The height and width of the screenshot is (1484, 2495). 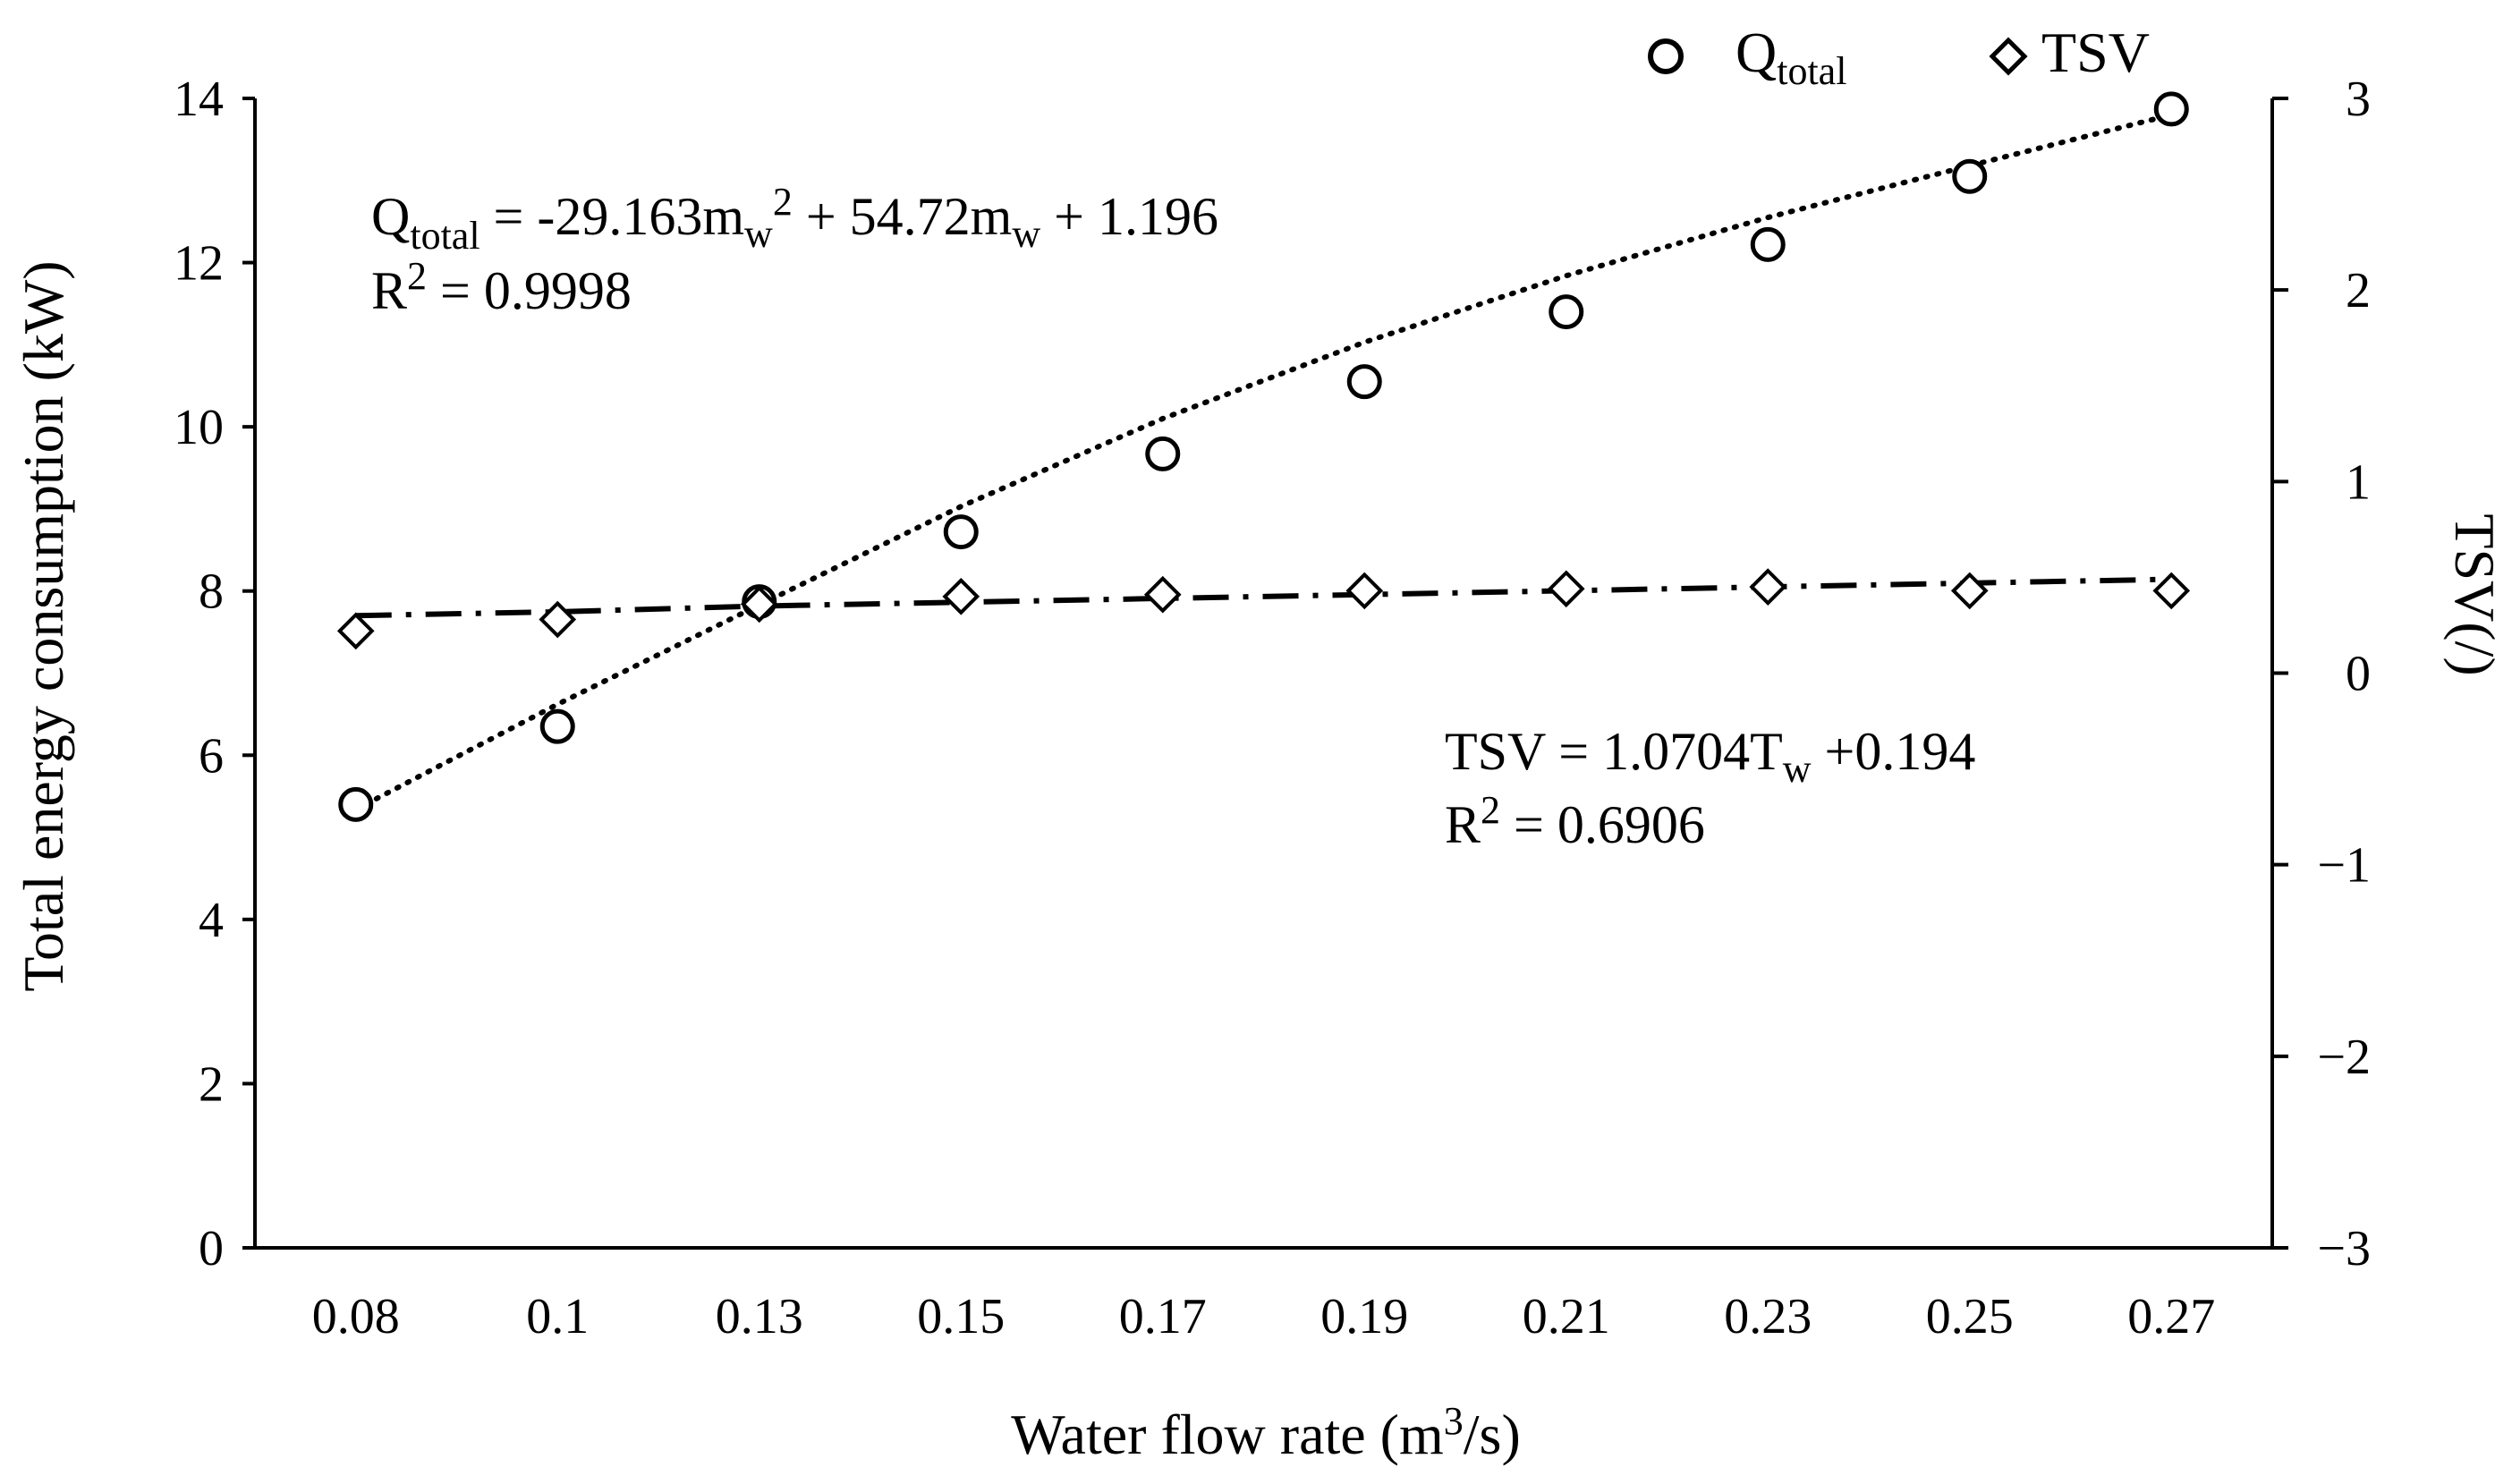 What do you see at coordinates (1227, 1434) in the screenshot?
I see `x-axis-title-main: Water flow rate (m` at bounding box center [1227, 1434].